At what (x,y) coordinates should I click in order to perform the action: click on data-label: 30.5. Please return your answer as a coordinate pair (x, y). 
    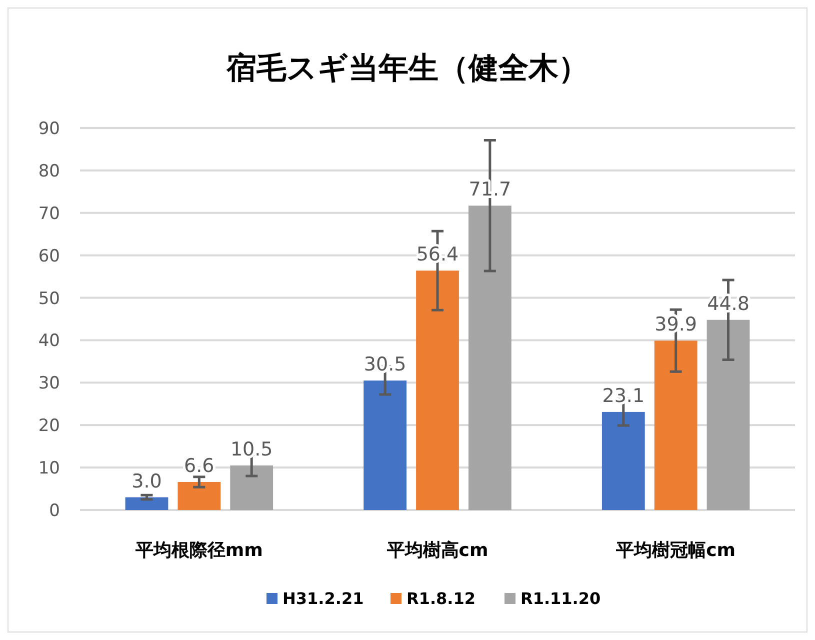
    Looking at the image, I should click on (385, 365).